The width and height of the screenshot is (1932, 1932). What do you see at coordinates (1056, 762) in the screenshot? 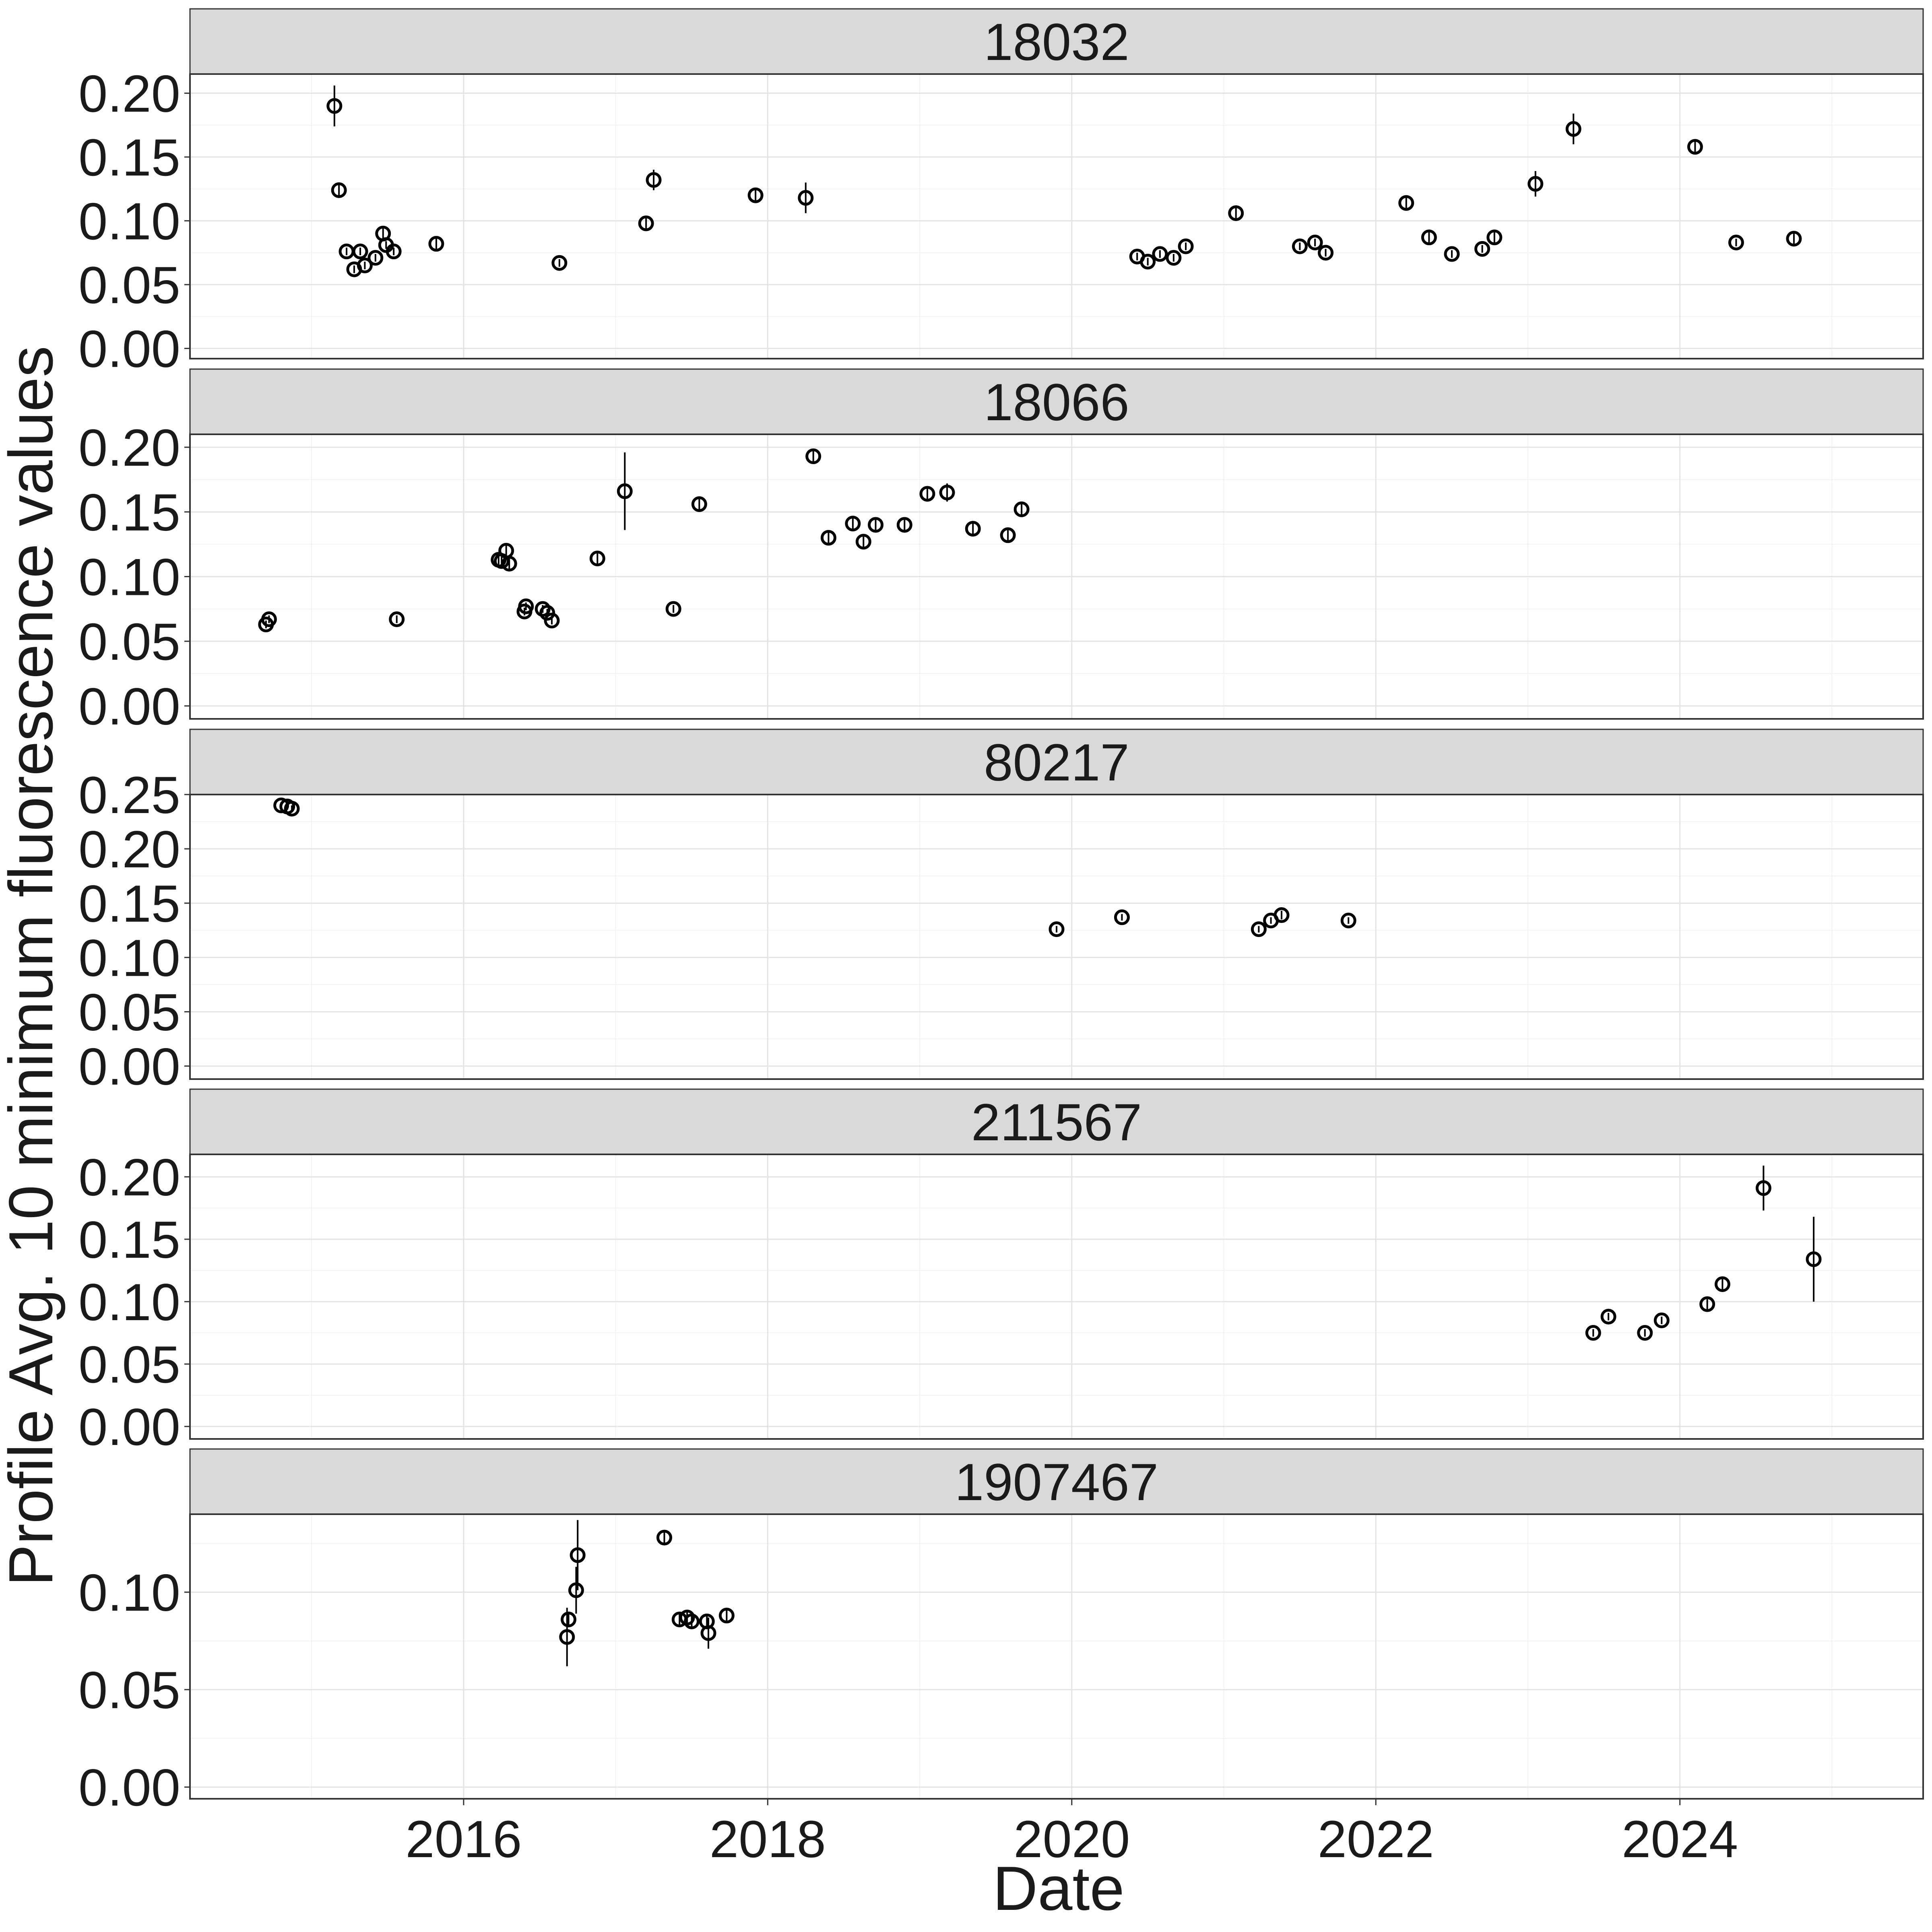
I see `facet-strip-label: 80217` at bounding box center [1056, 762].